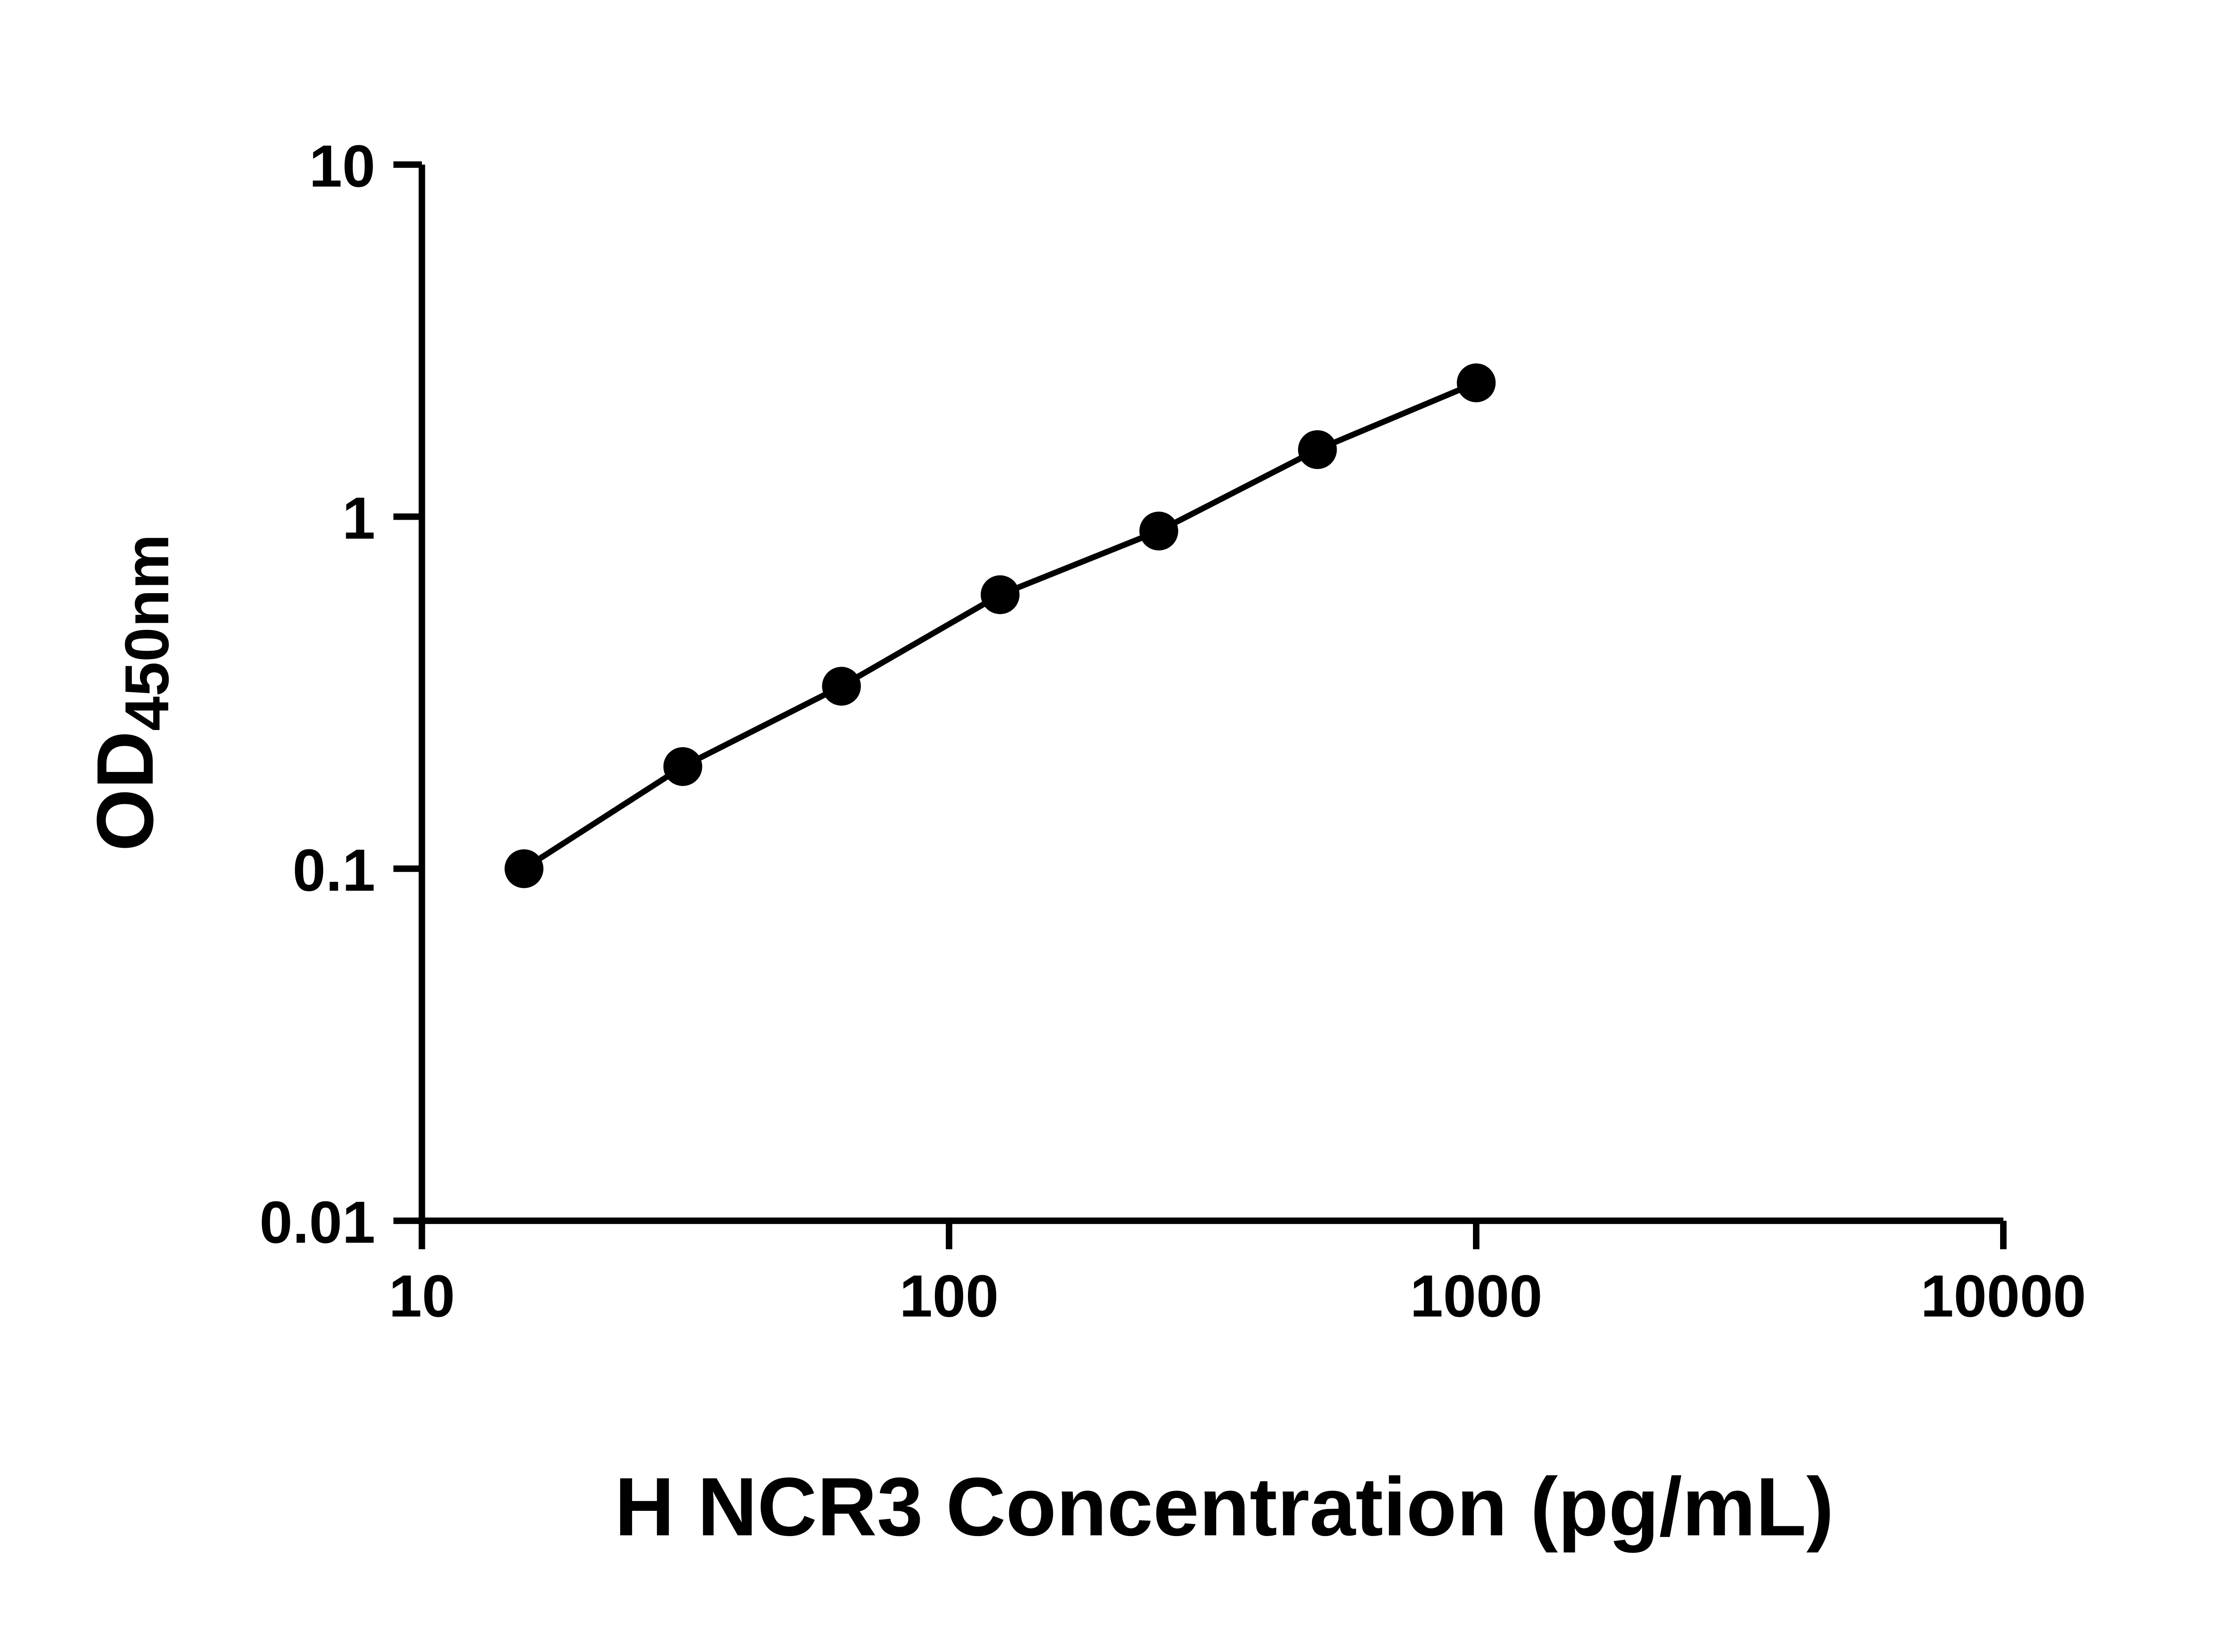 This screenshot has height=1652, width=2213. I want to click on y-axis-title: OD450nm, so click(131, 693).